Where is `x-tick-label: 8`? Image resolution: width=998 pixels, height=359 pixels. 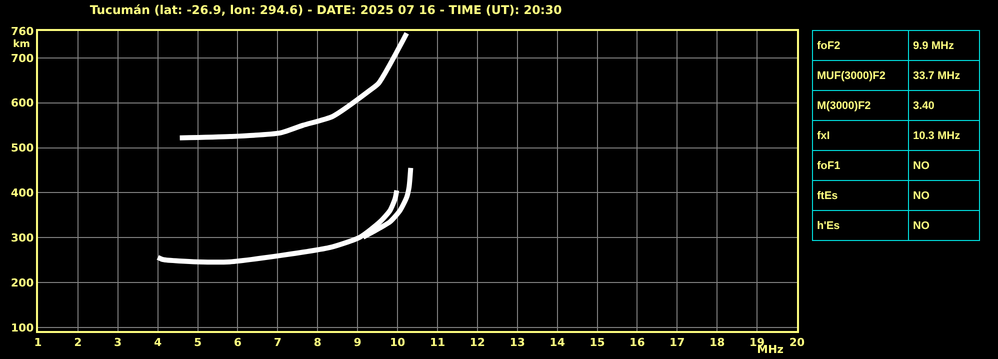 x-tick-label: 8 is located at coordinates (318, 343).